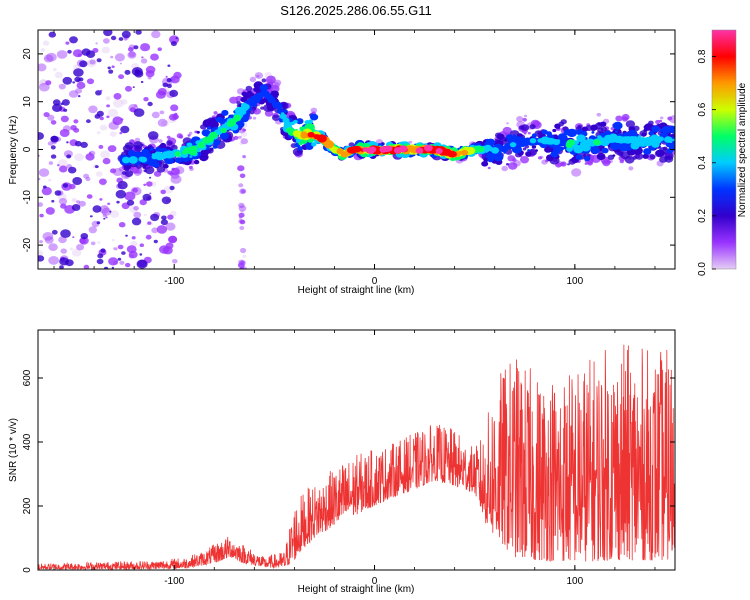  I want to click on x-tick-label: -100, so click(174, 581).